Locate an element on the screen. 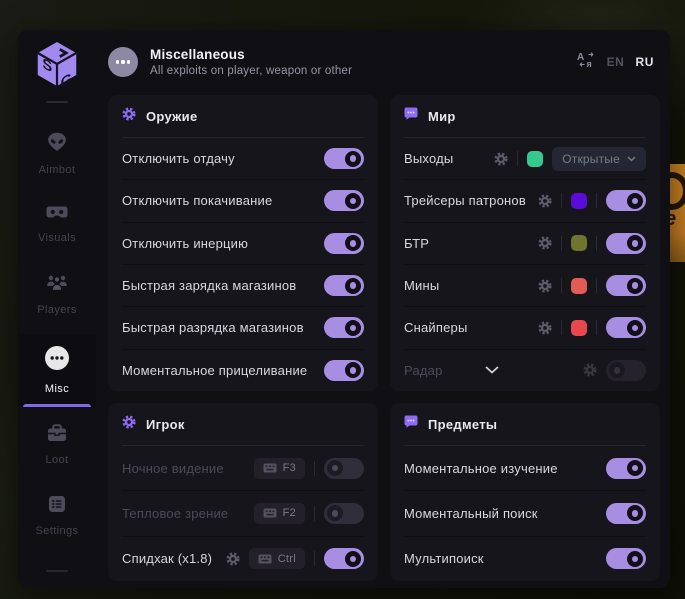  section-title: Предметы is located at coordinates (463, 424).